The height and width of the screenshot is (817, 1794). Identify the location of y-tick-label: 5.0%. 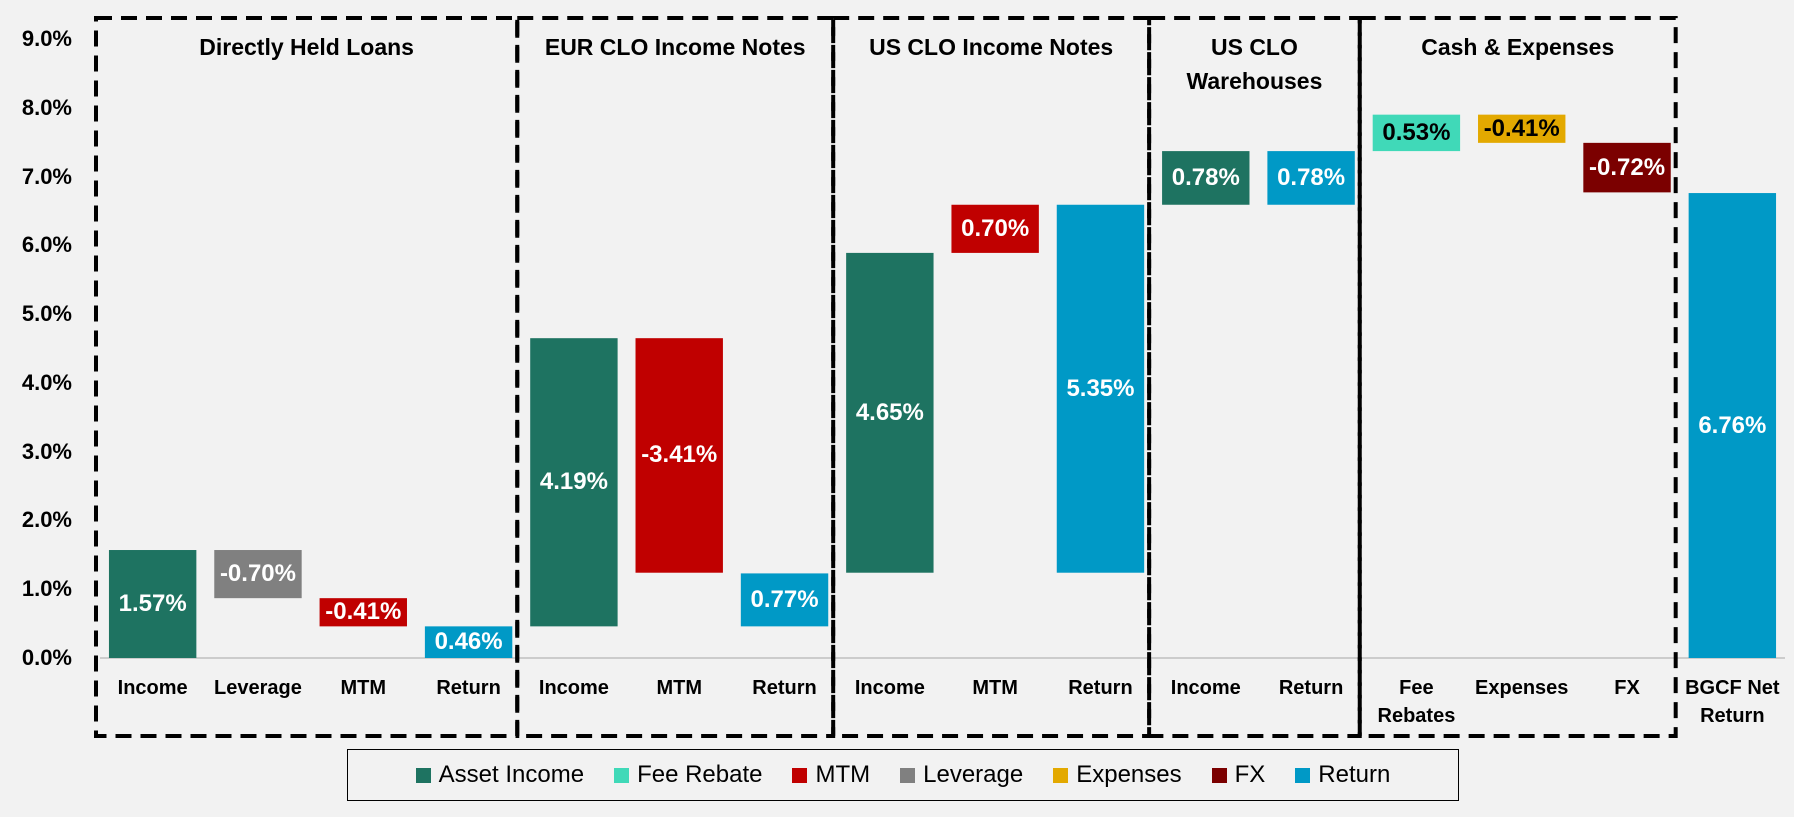
(46, 314).